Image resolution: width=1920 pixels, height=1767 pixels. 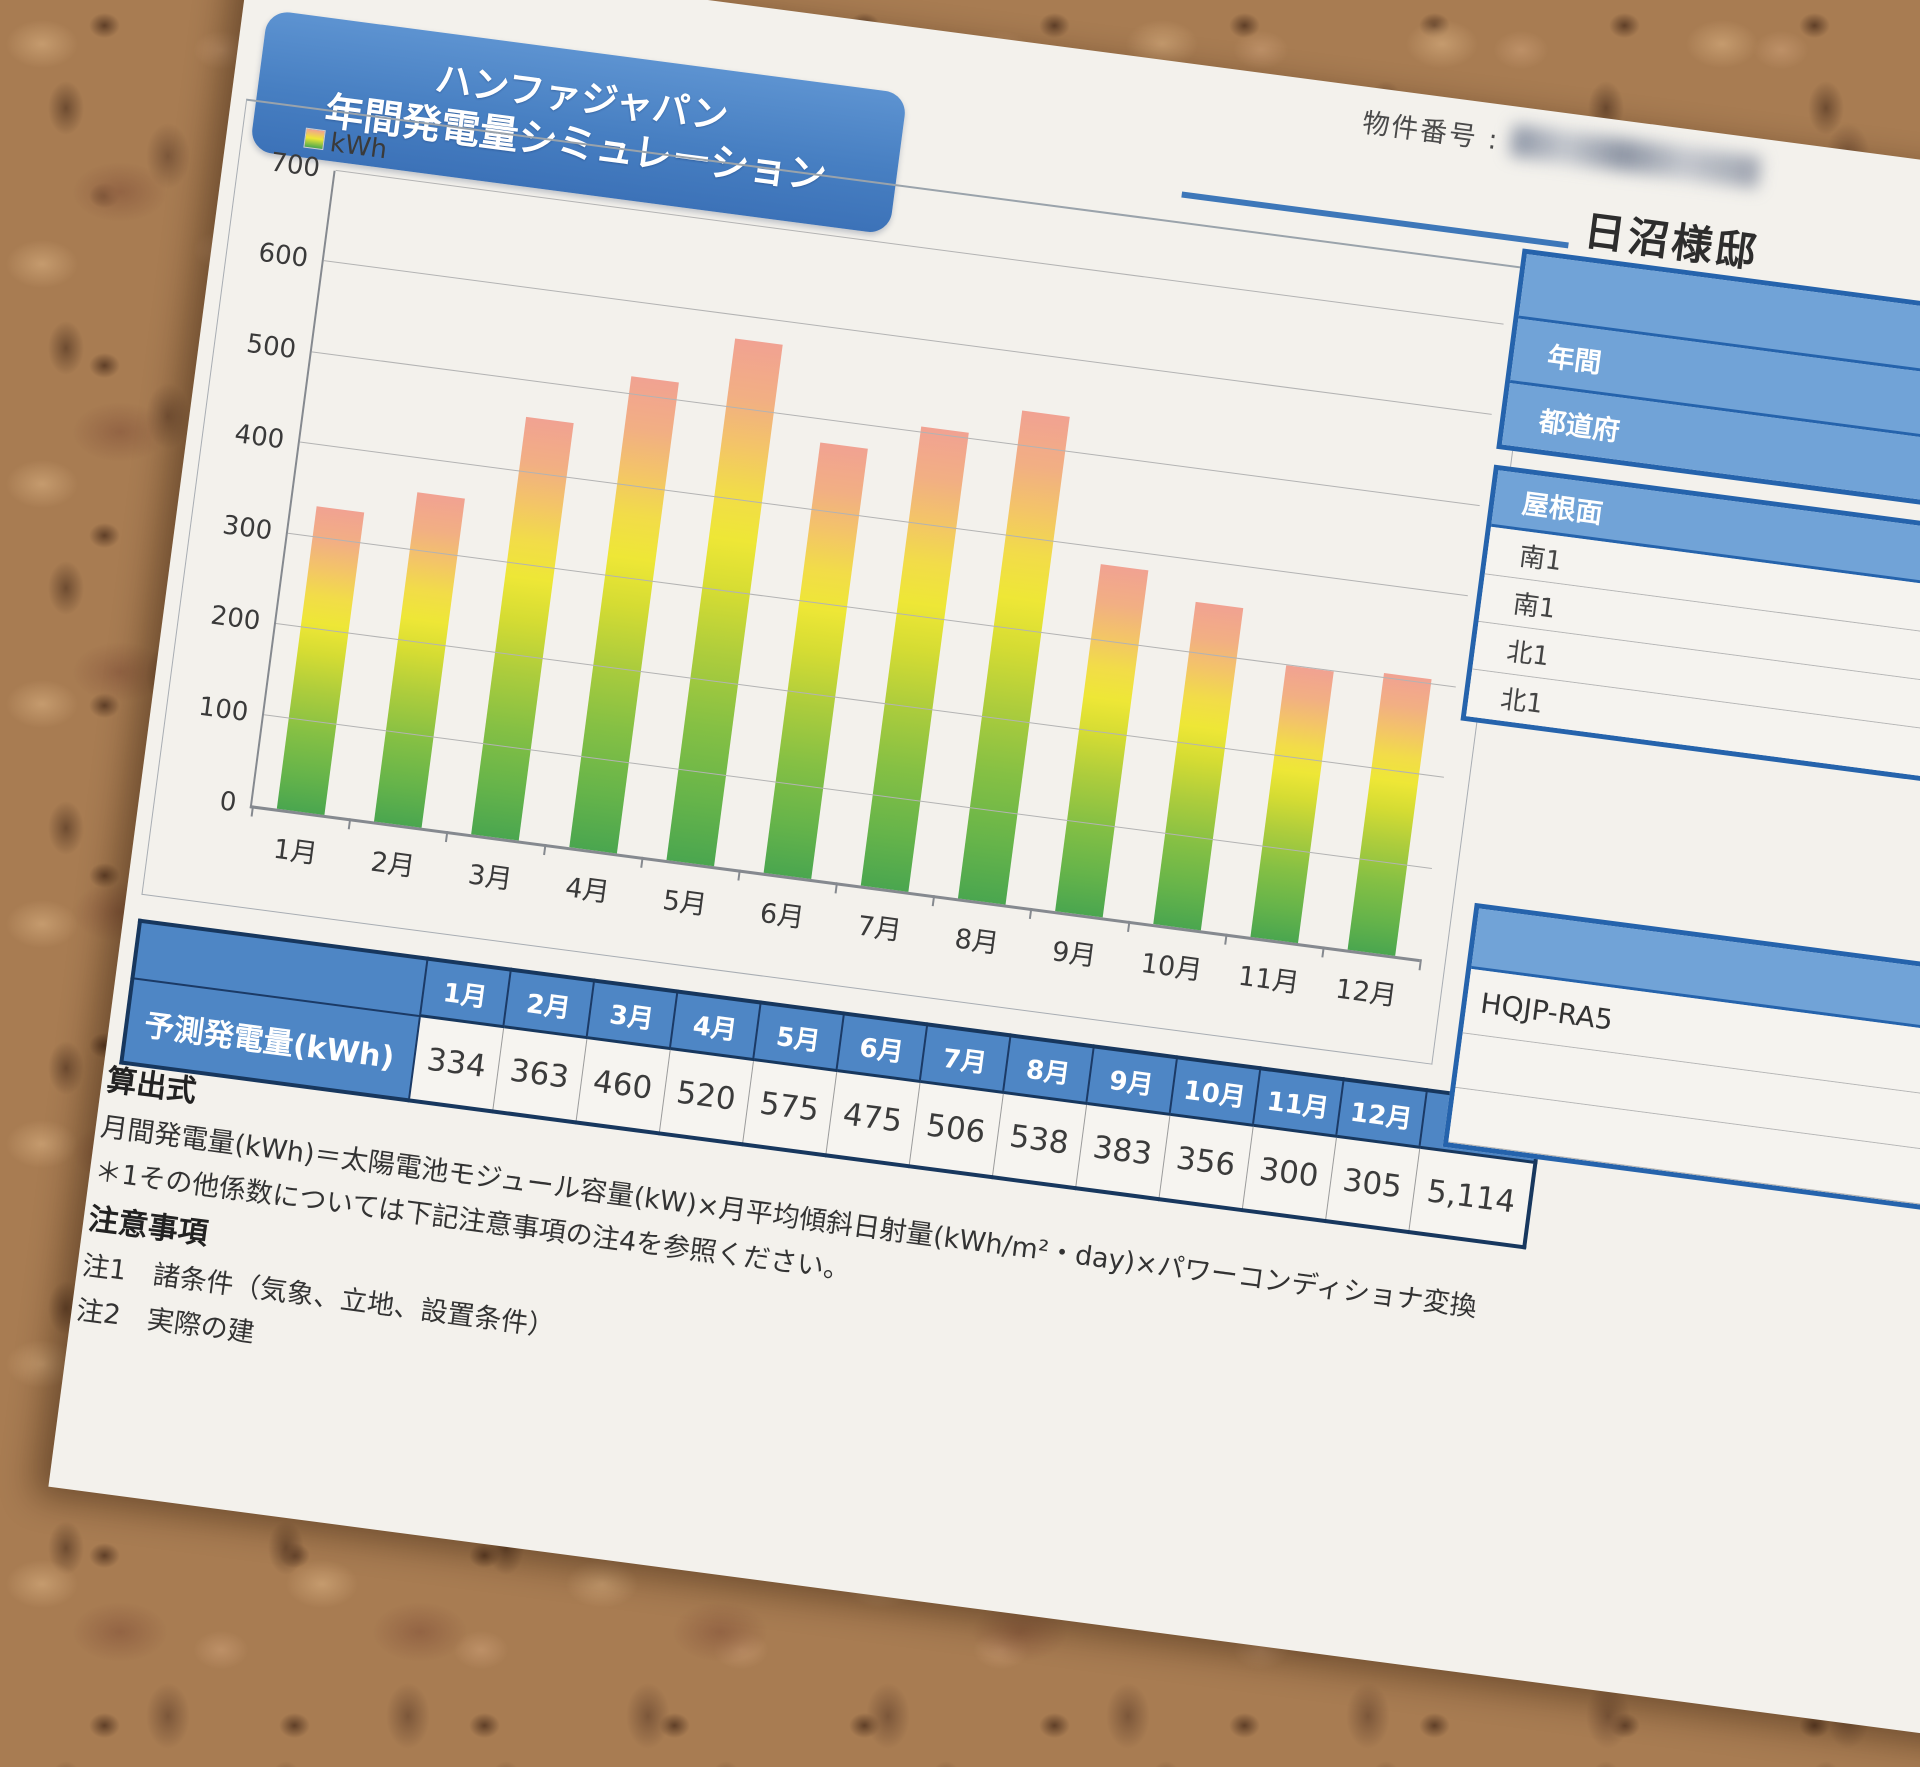 I want to click on y-axis-label-200: 200, so click(x=235, y=618).